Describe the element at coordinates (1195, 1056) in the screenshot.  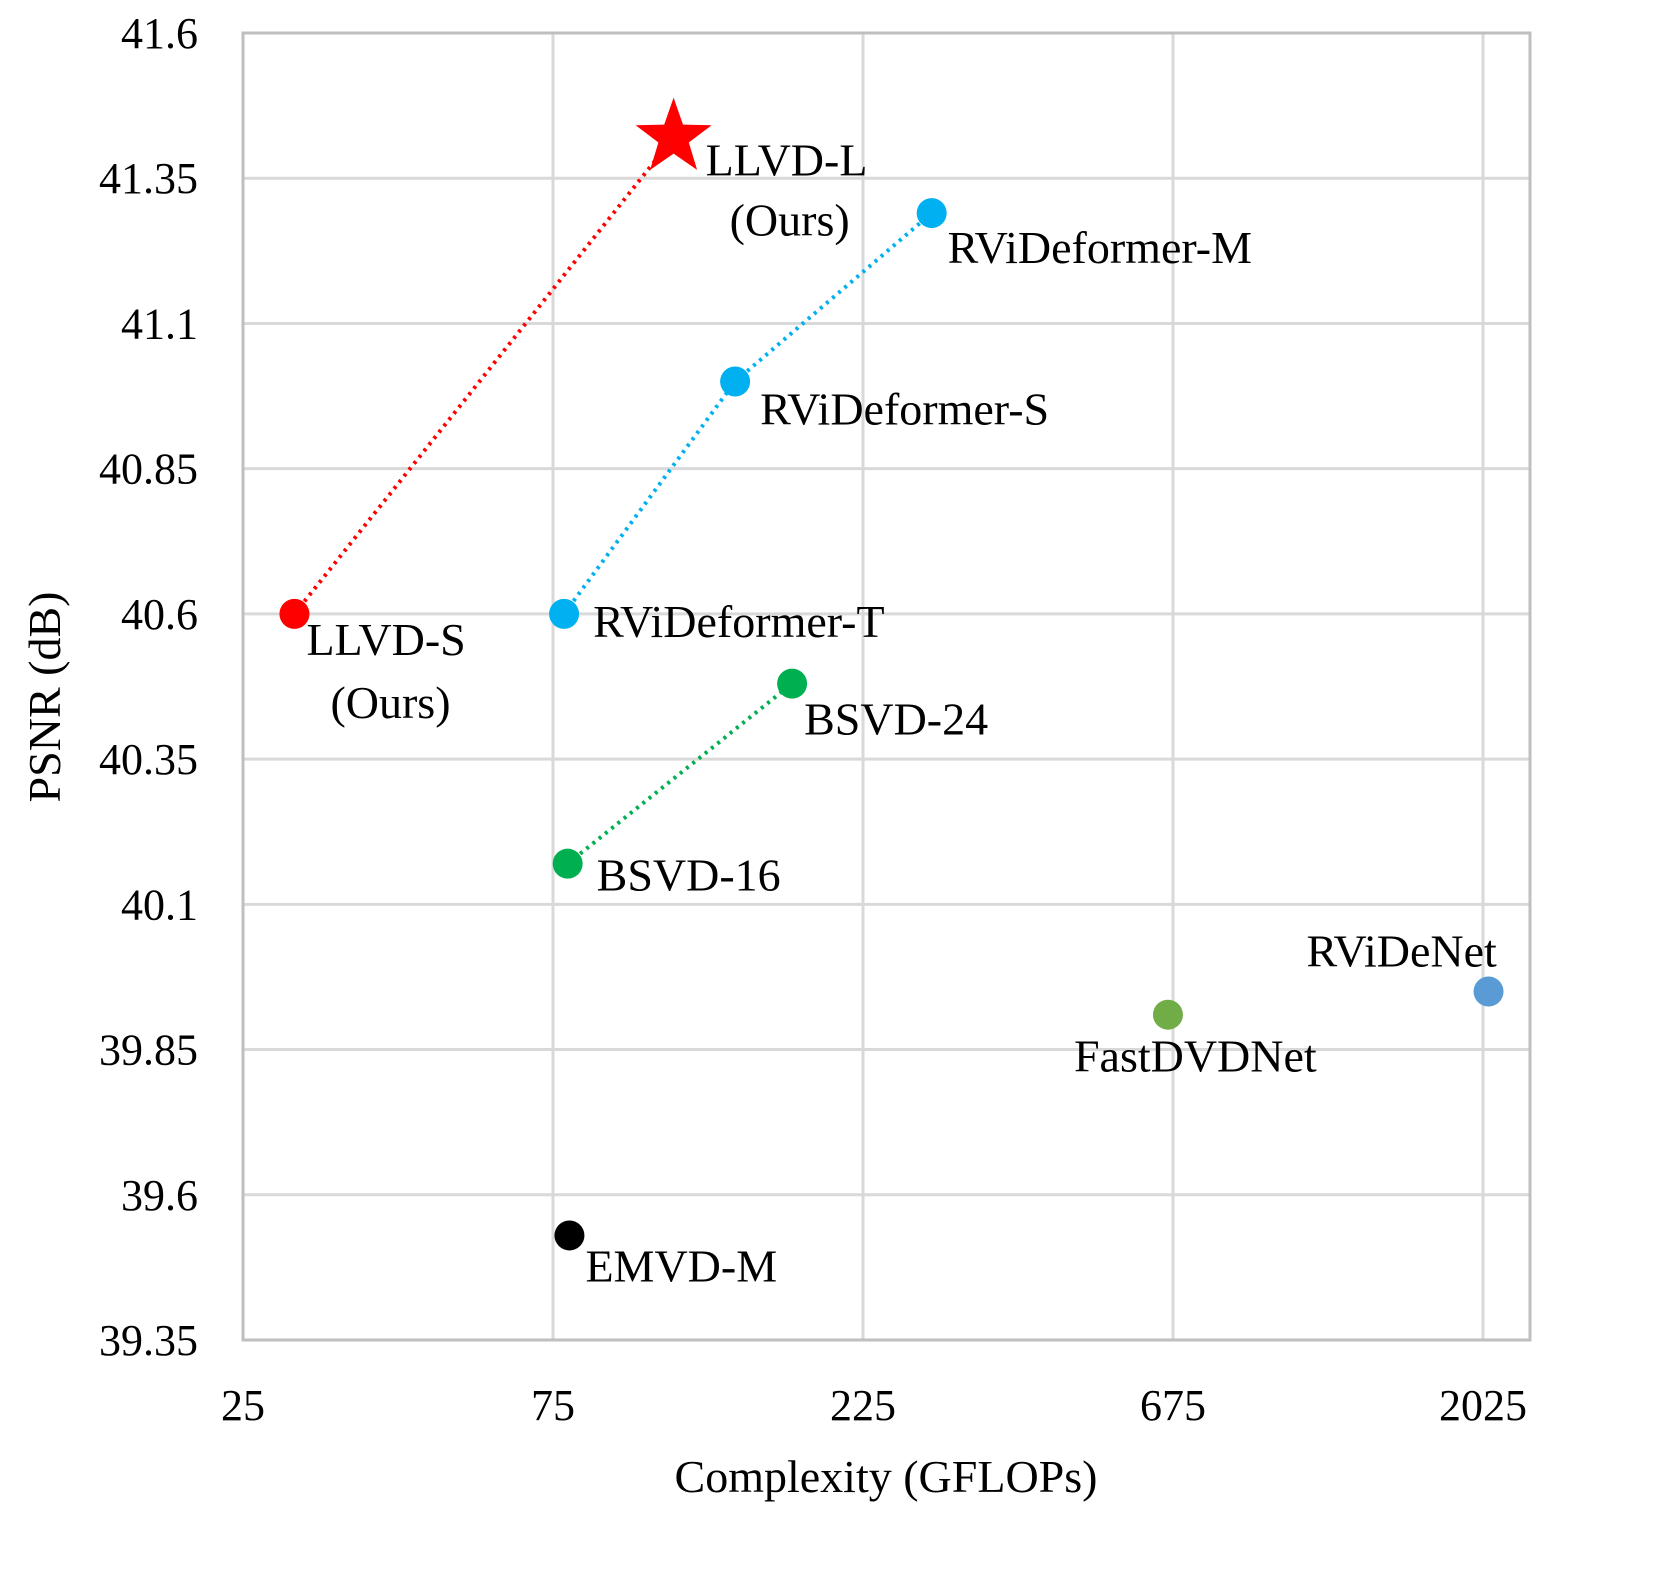
I see `label-fastdvdnet: FastDVDNet` at that location.